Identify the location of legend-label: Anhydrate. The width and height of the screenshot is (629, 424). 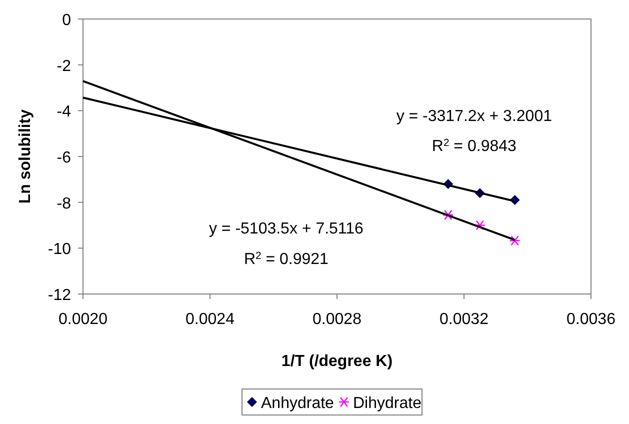
(297, 403).